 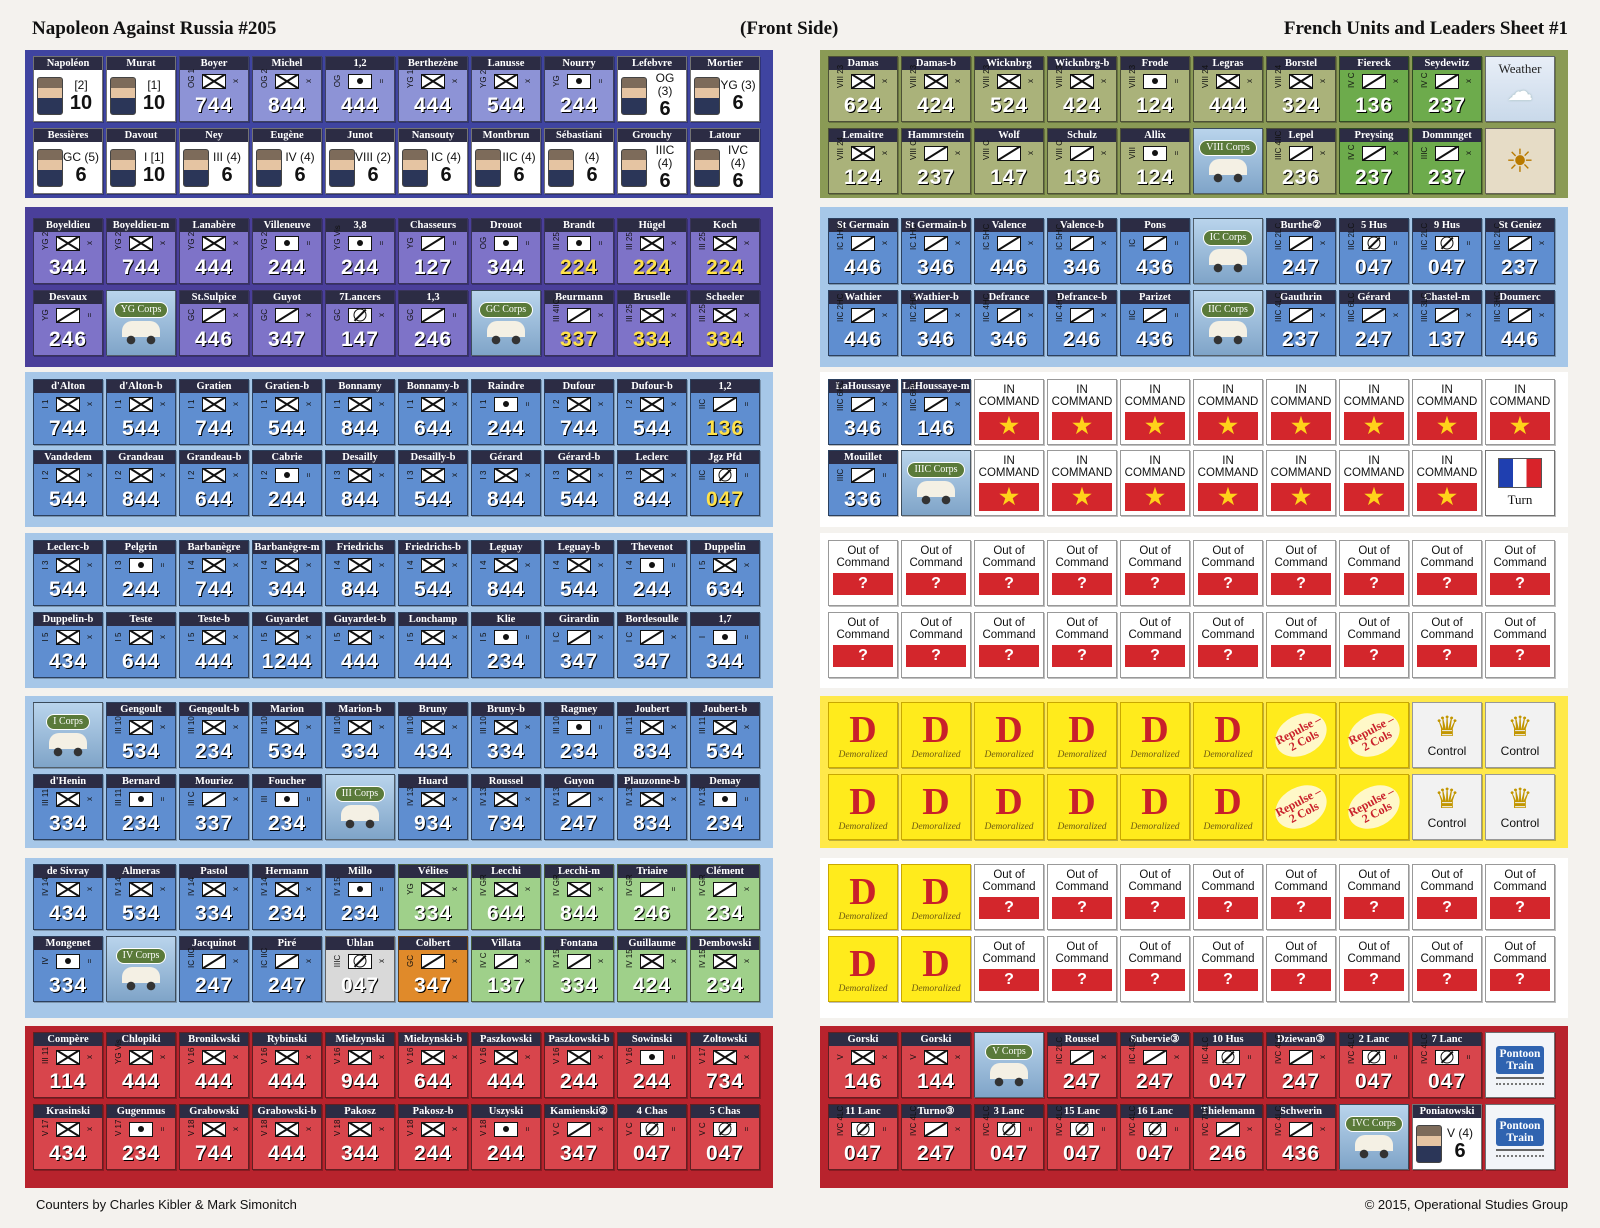 I want to click on unit-counter: 16 Lanc IVC 4LC = 047, so click(x=1155, y=1137).